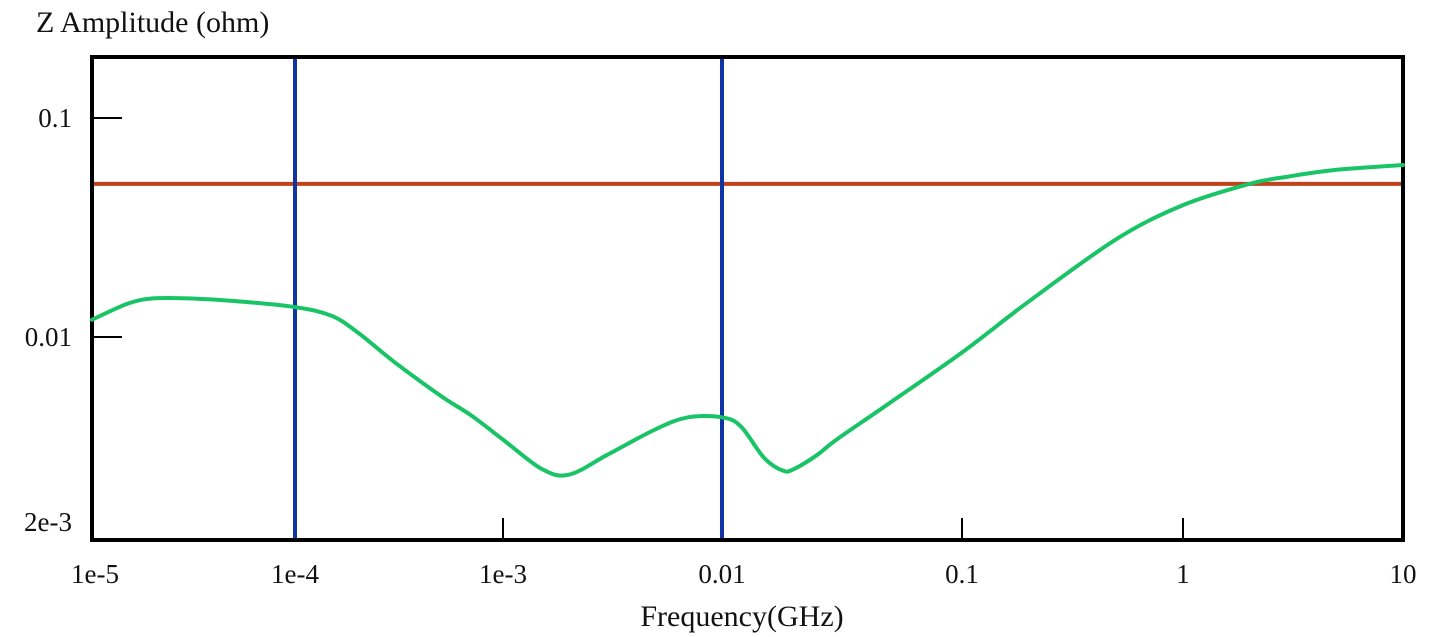  What do you see at coordinates (55, 118) in the screenshot?
I see `y-tick-label-0: 0.1` at bounding box center [55, 118].